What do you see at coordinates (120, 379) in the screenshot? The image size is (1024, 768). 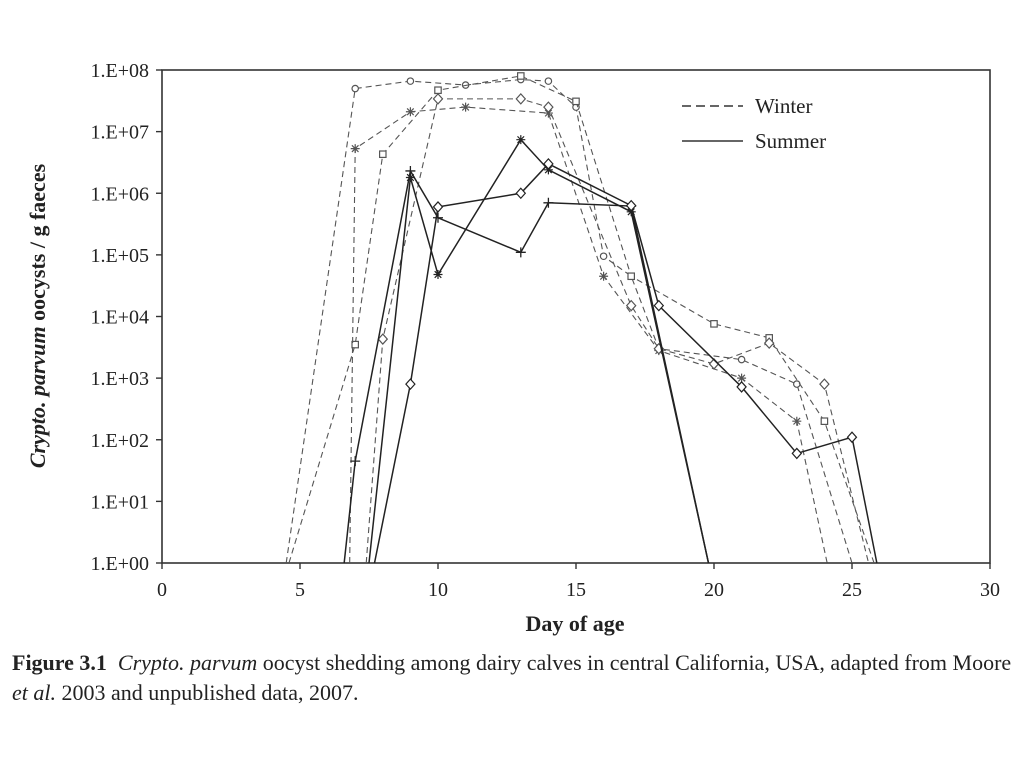 I see `y-tick-label: 1.E+03` at bounding box center [120, 379].